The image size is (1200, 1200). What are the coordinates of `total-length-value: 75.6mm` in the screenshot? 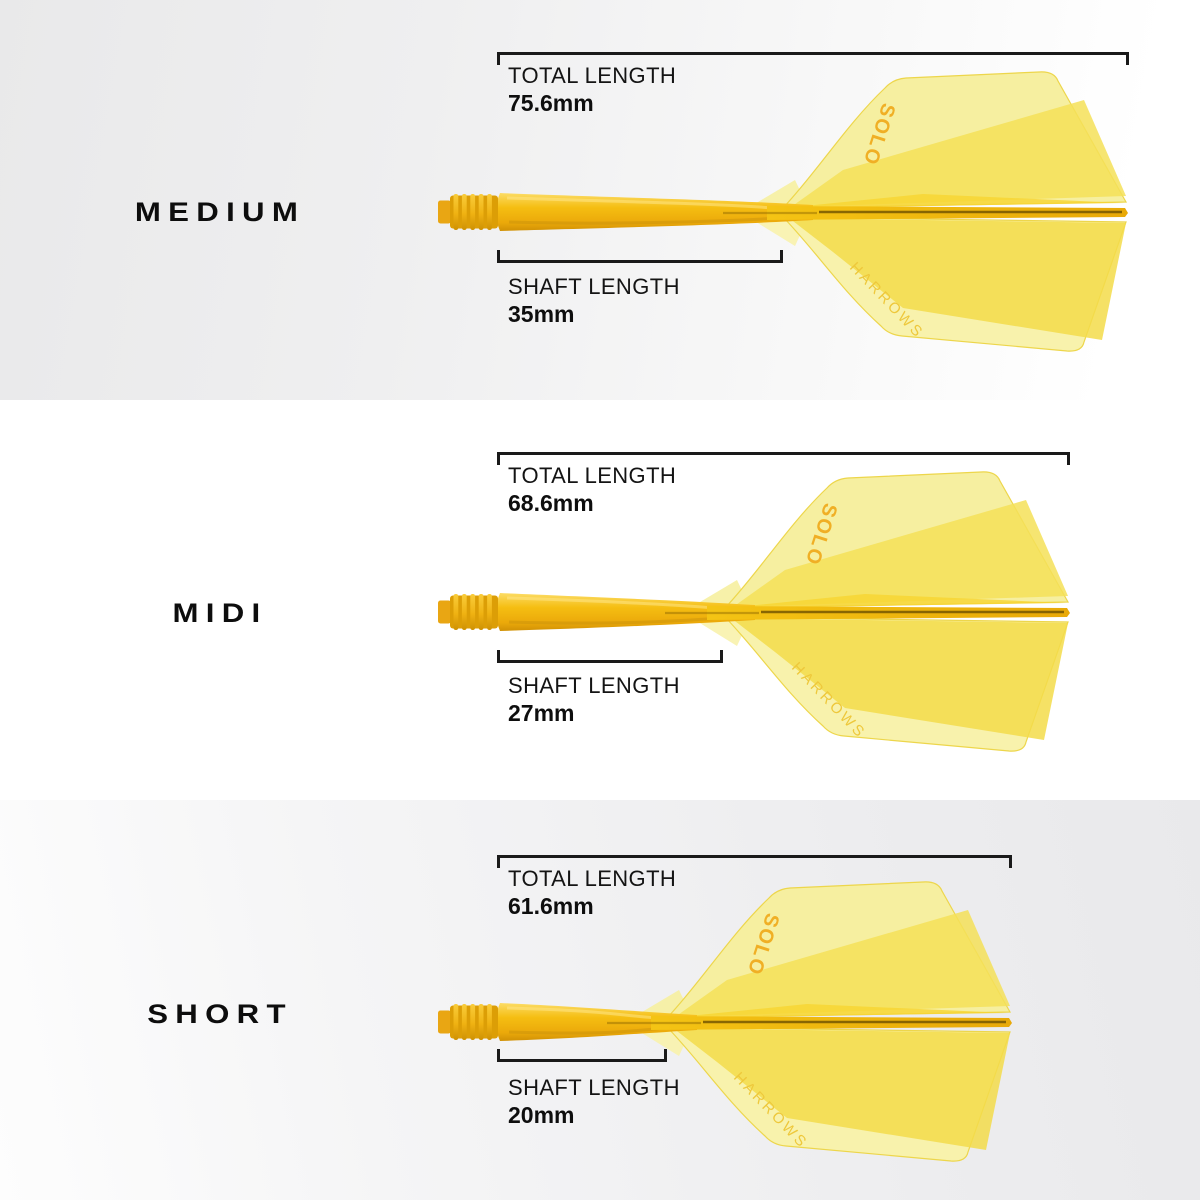 It's located at (551, 103).